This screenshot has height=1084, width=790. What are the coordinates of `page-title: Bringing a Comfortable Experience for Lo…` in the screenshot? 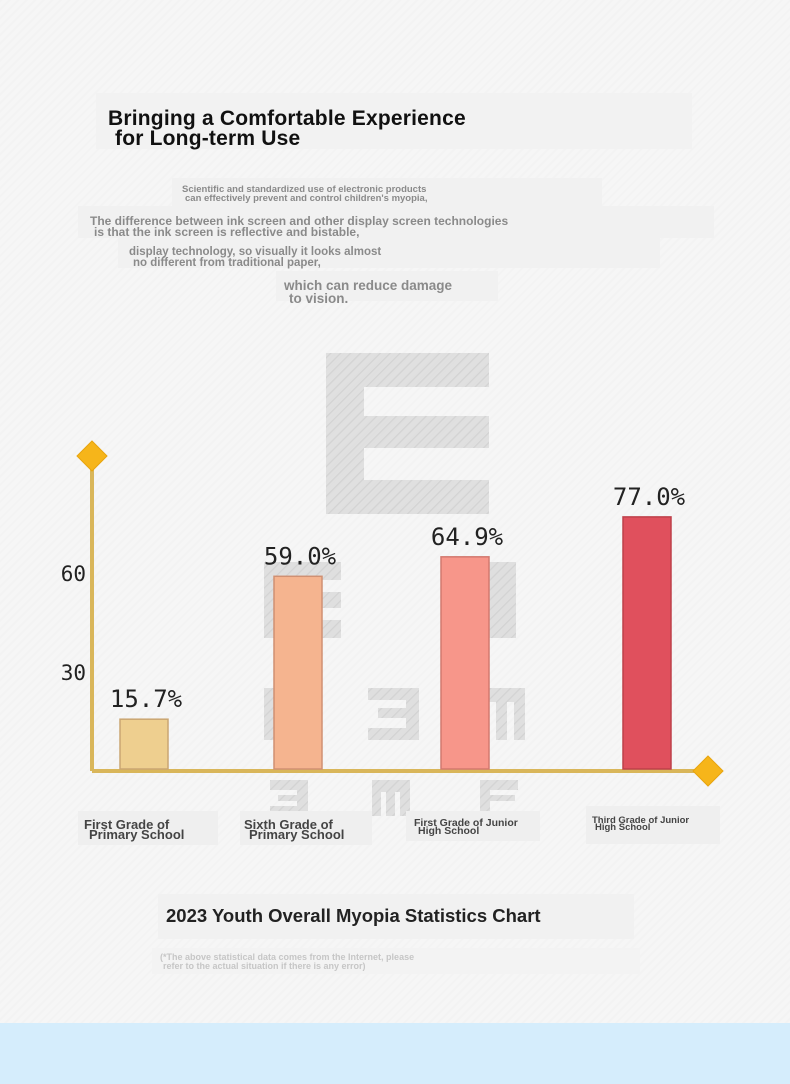 It's located at (394, 121).